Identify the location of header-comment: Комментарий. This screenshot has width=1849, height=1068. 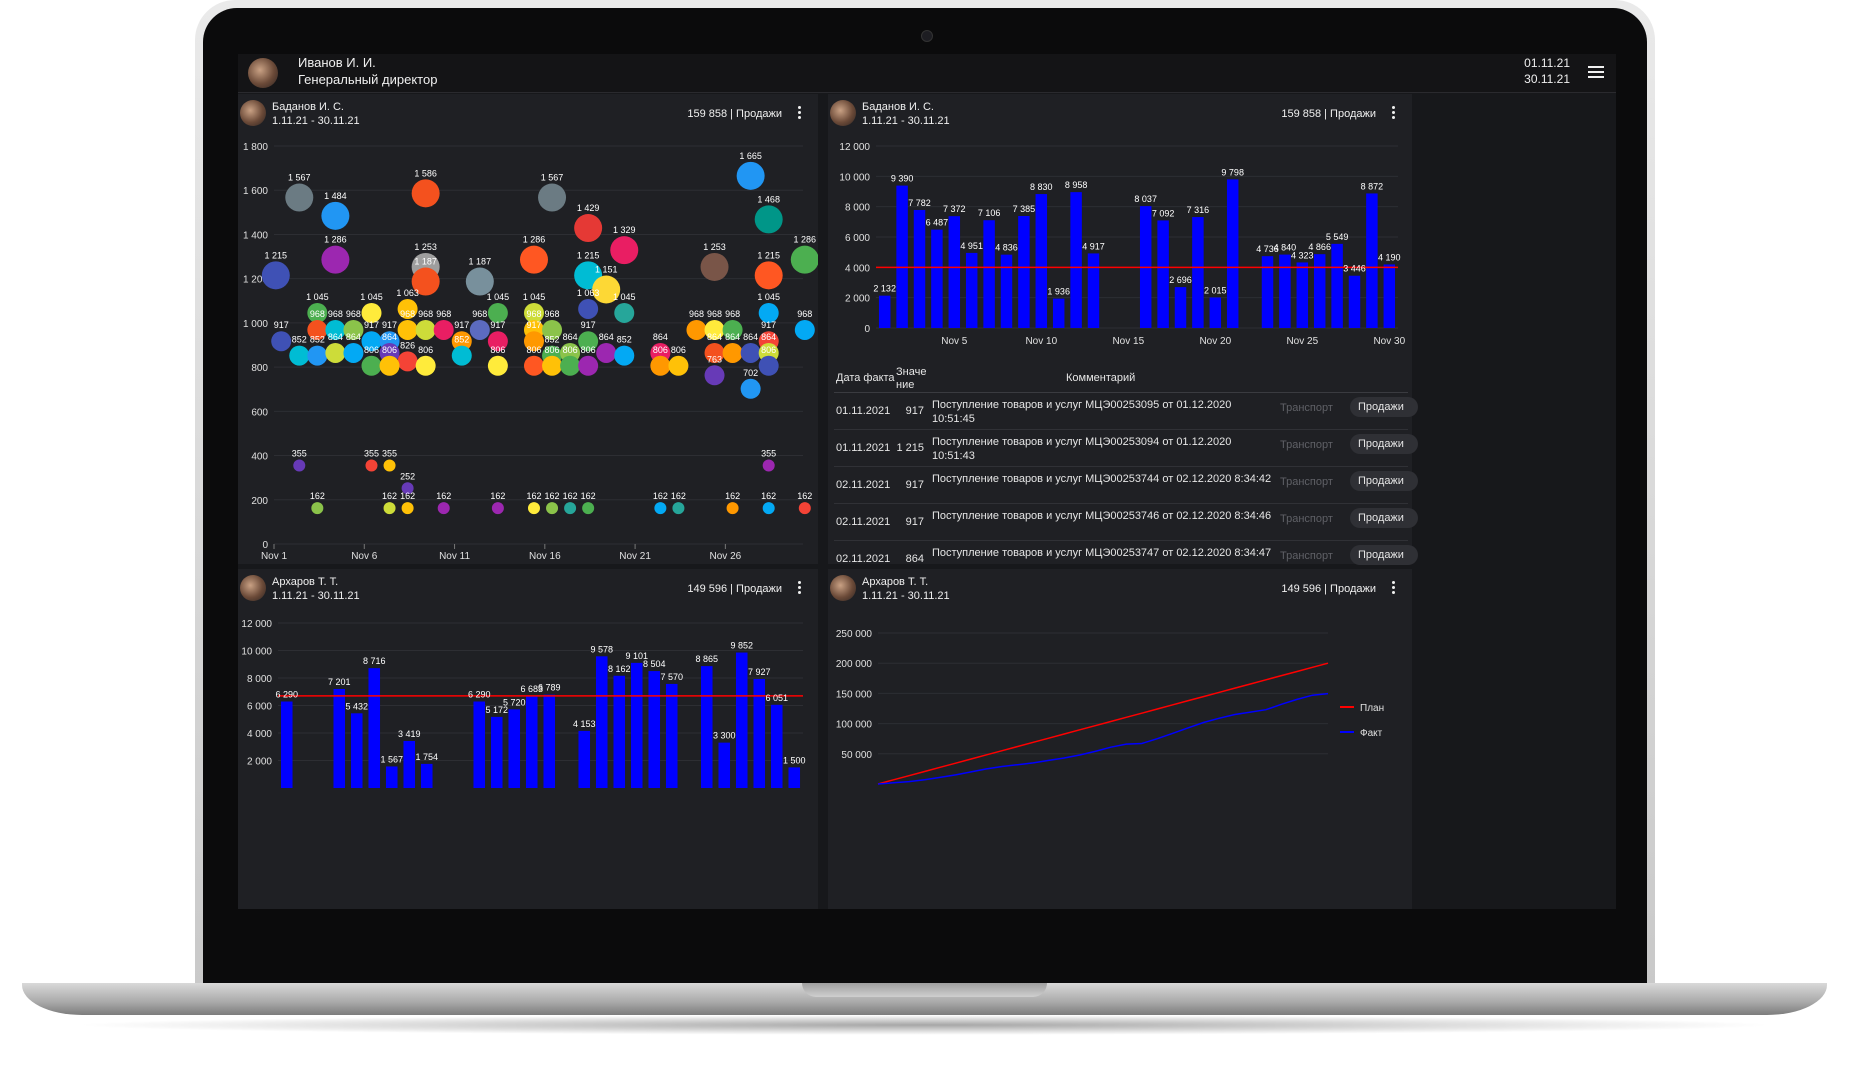
(1101, 378).